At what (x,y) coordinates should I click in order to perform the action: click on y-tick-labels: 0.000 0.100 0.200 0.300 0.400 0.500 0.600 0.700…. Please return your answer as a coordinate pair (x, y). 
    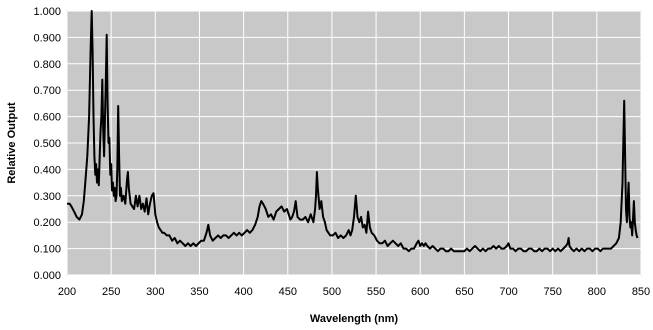
    Looking at the image, I should click on (47, 144).